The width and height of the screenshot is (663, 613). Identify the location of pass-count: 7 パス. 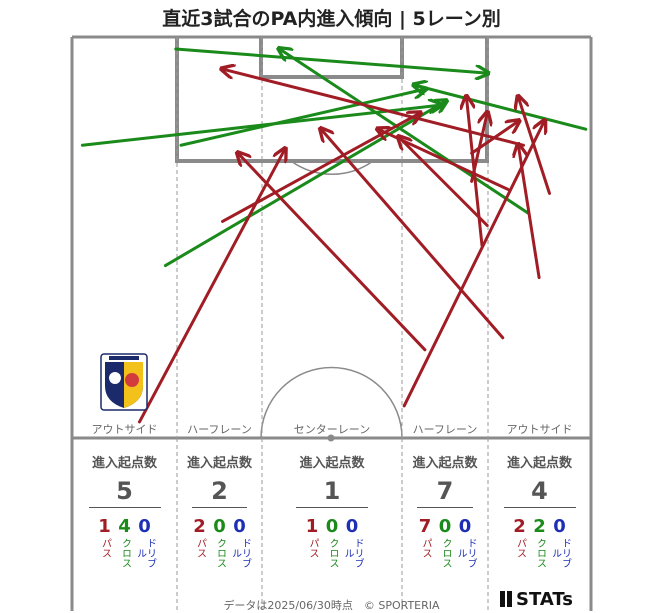
(425, 537).